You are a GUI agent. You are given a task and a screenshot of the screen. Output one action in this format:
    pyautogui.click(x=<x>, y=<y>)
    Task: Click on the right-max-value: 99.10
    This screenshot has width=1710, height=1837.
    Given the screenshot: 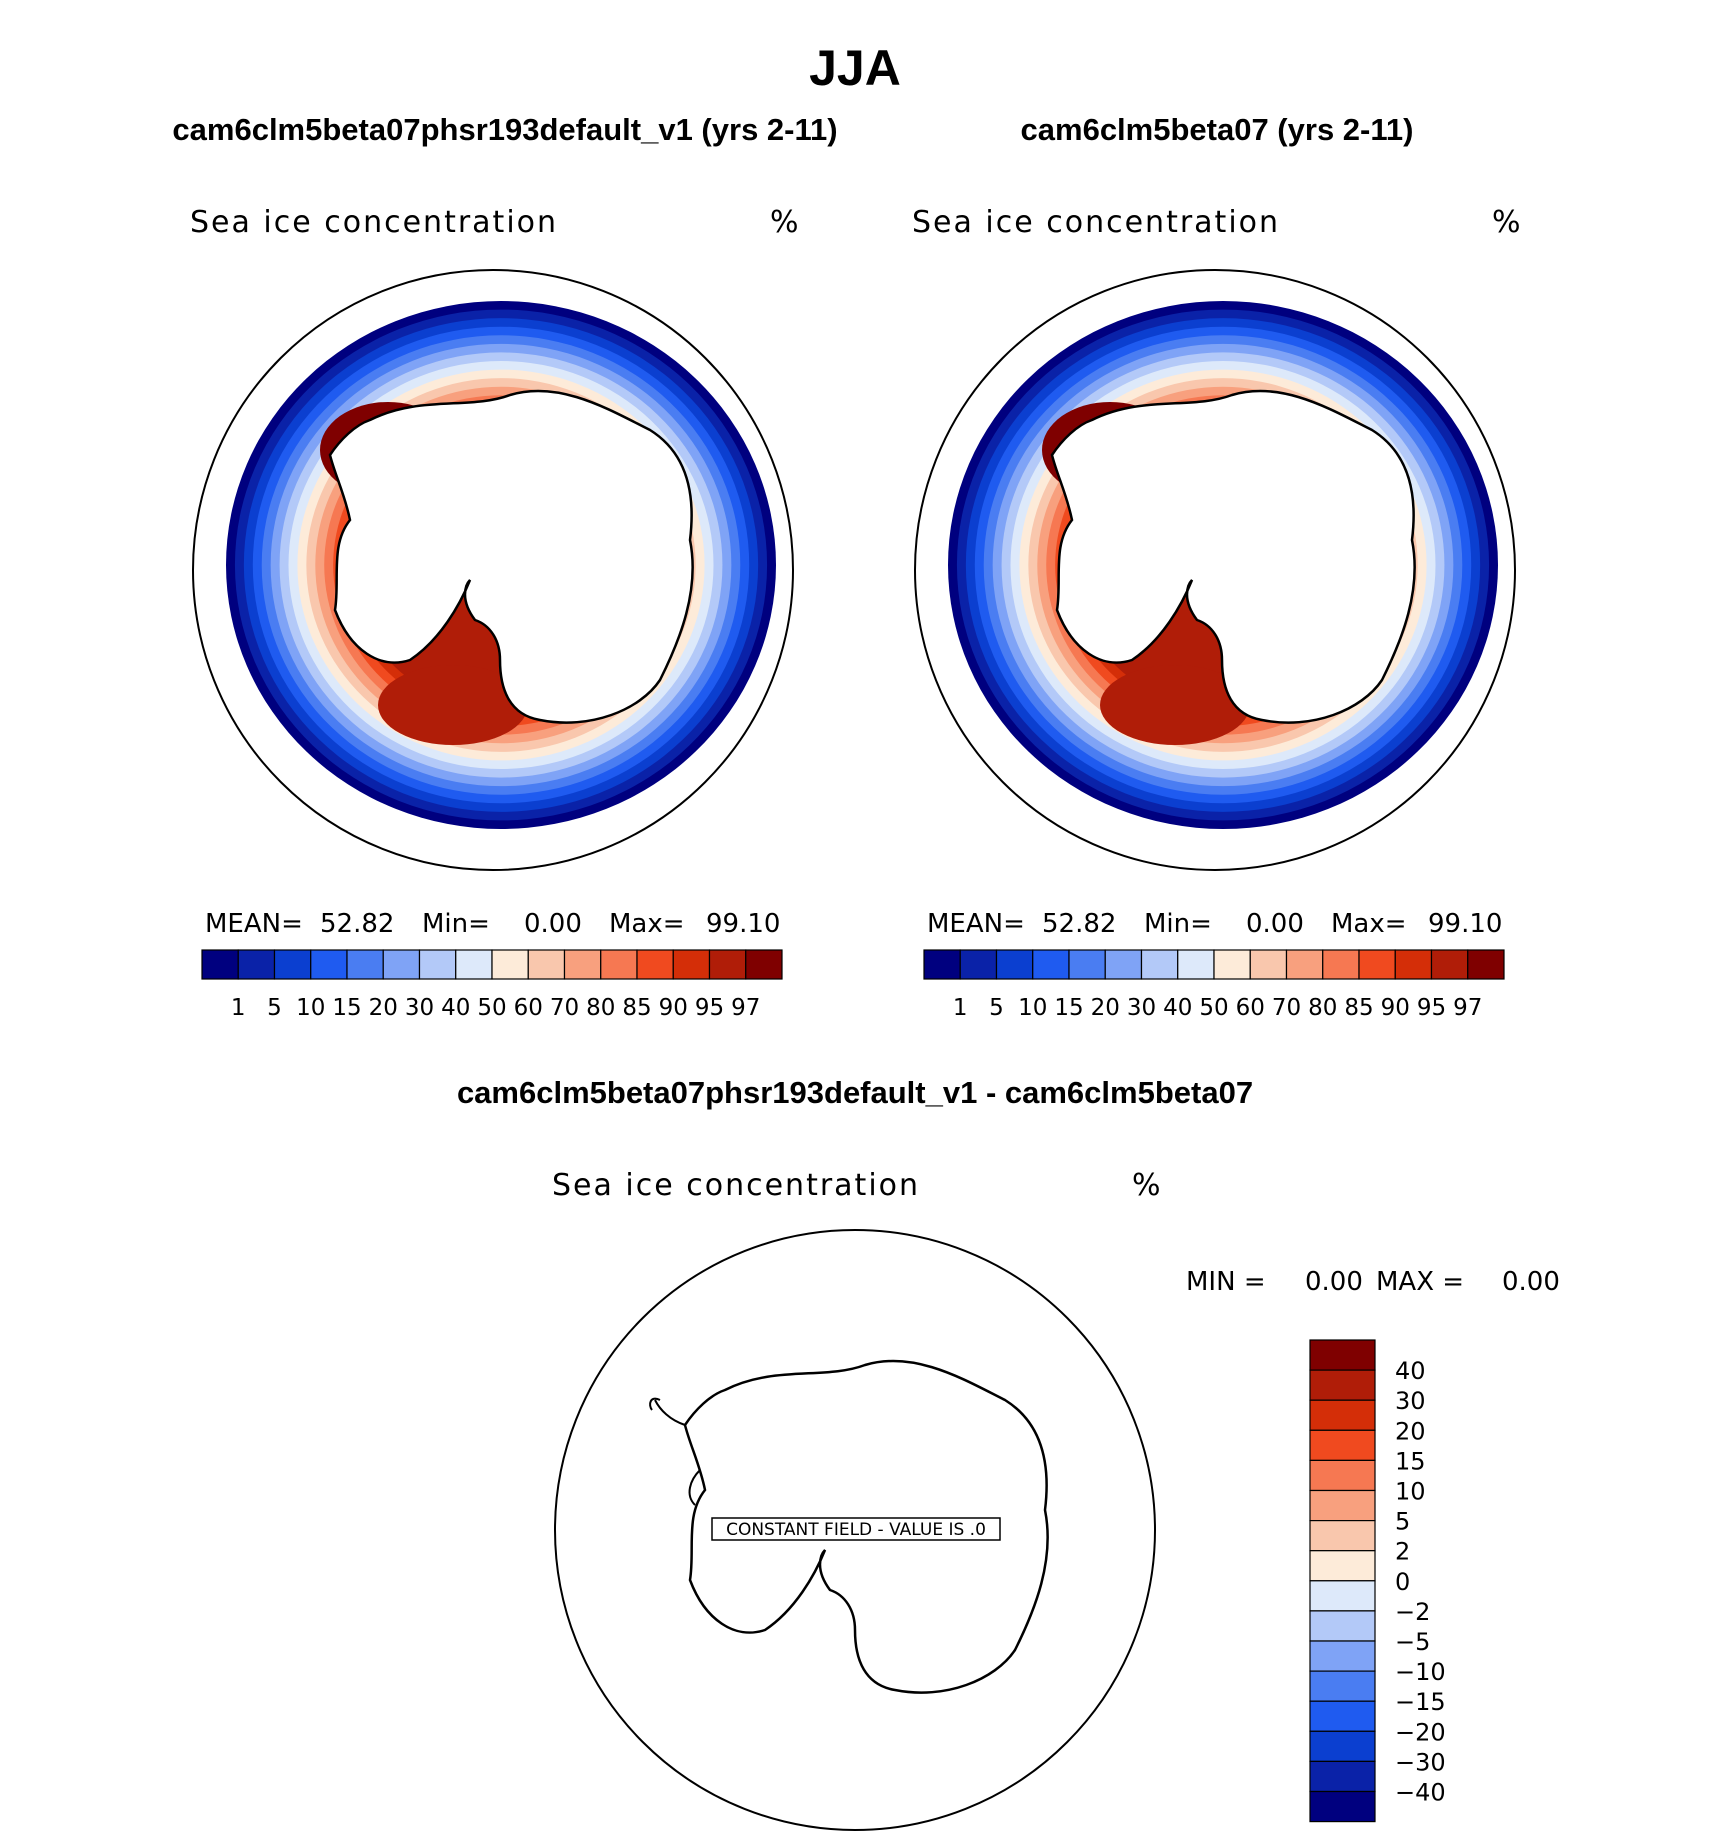 What is the action you would take?
    pyautogui.click(x=1465, y=924)
    